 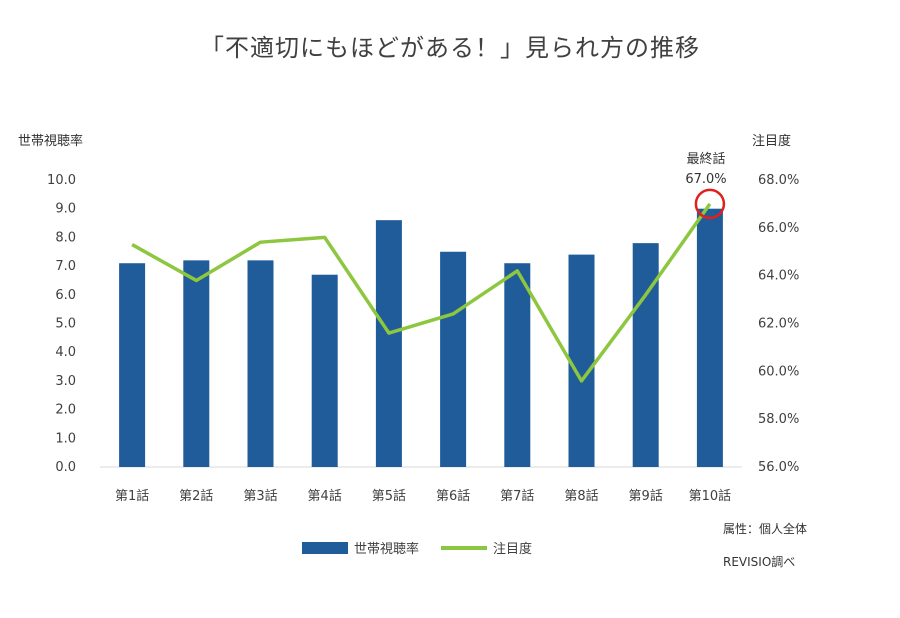 What do you see at coordinates (387, 549) in the screenshot?
I see `legend-label-bar: 世帯視聴率` at bounding box center [387, 549].